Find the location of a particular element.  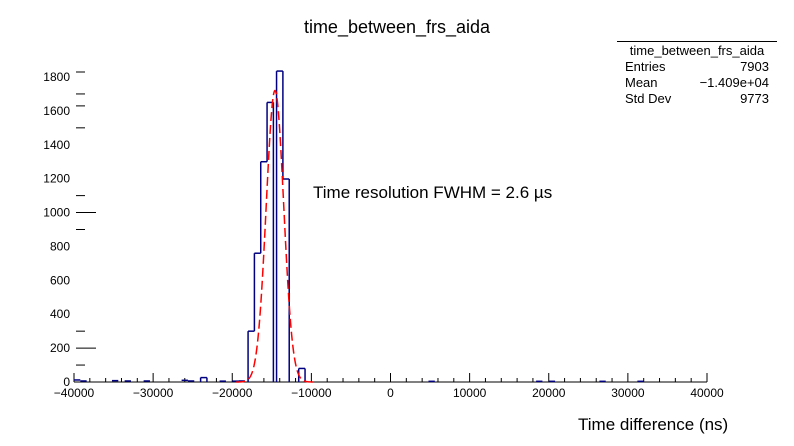

y-tick-label: 1600 is located at coordinates (56, 111).